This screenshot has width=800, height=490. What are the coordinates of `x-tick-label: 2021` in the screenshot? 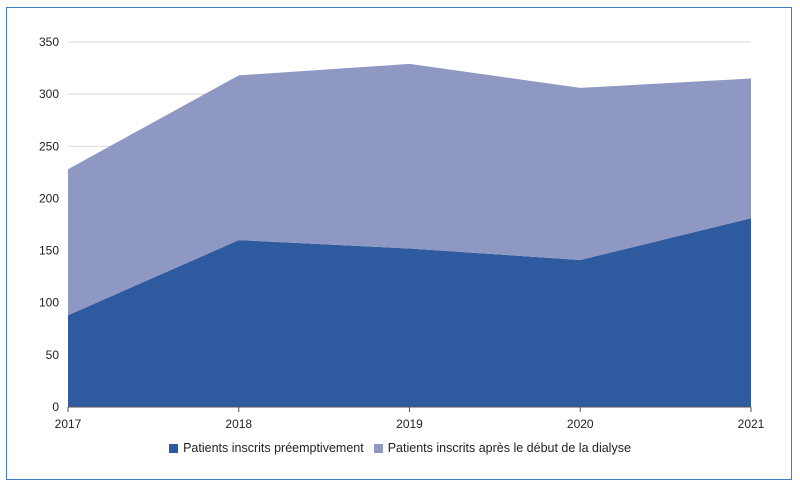 It's located at (751, 424).